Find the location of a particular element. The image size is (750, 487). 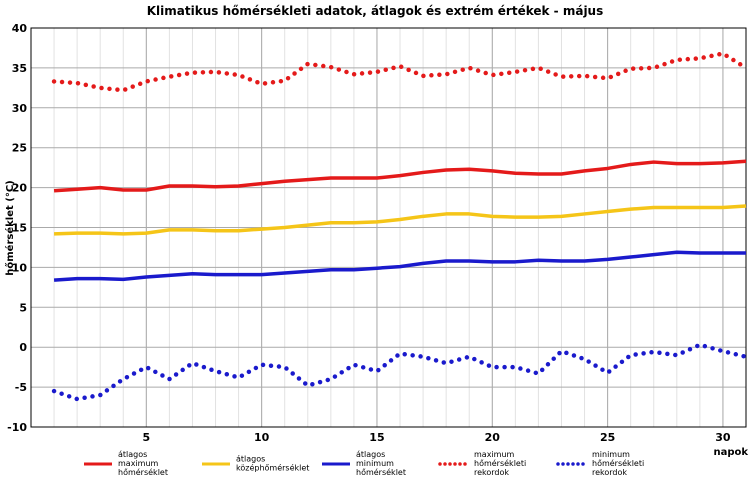

legend-label: minimum hőmérsékleti rekordok is located at coordinates (618, 463).